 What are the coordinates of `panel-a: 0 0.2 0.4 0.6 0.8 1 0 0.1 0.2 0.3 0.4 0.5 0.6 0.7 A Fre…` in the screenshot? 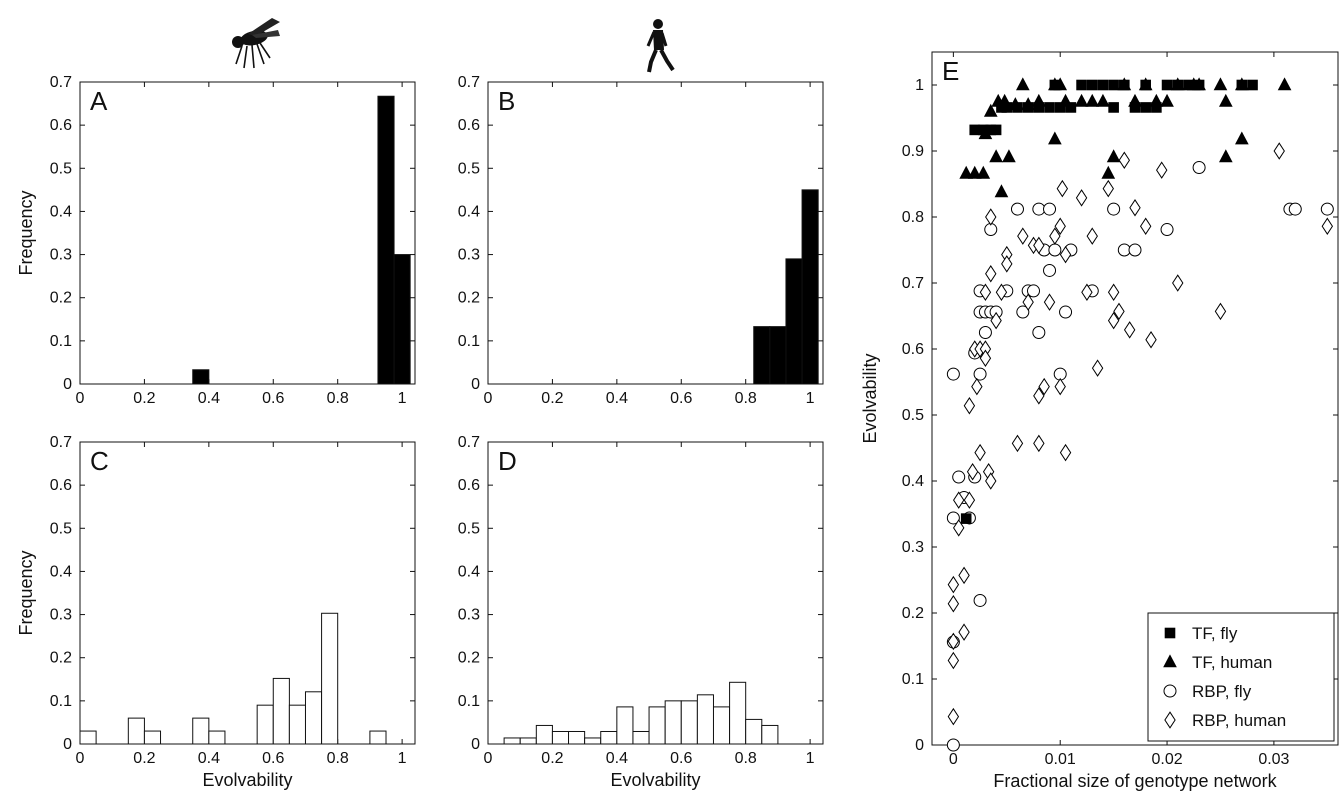 It's located at (216, 240).